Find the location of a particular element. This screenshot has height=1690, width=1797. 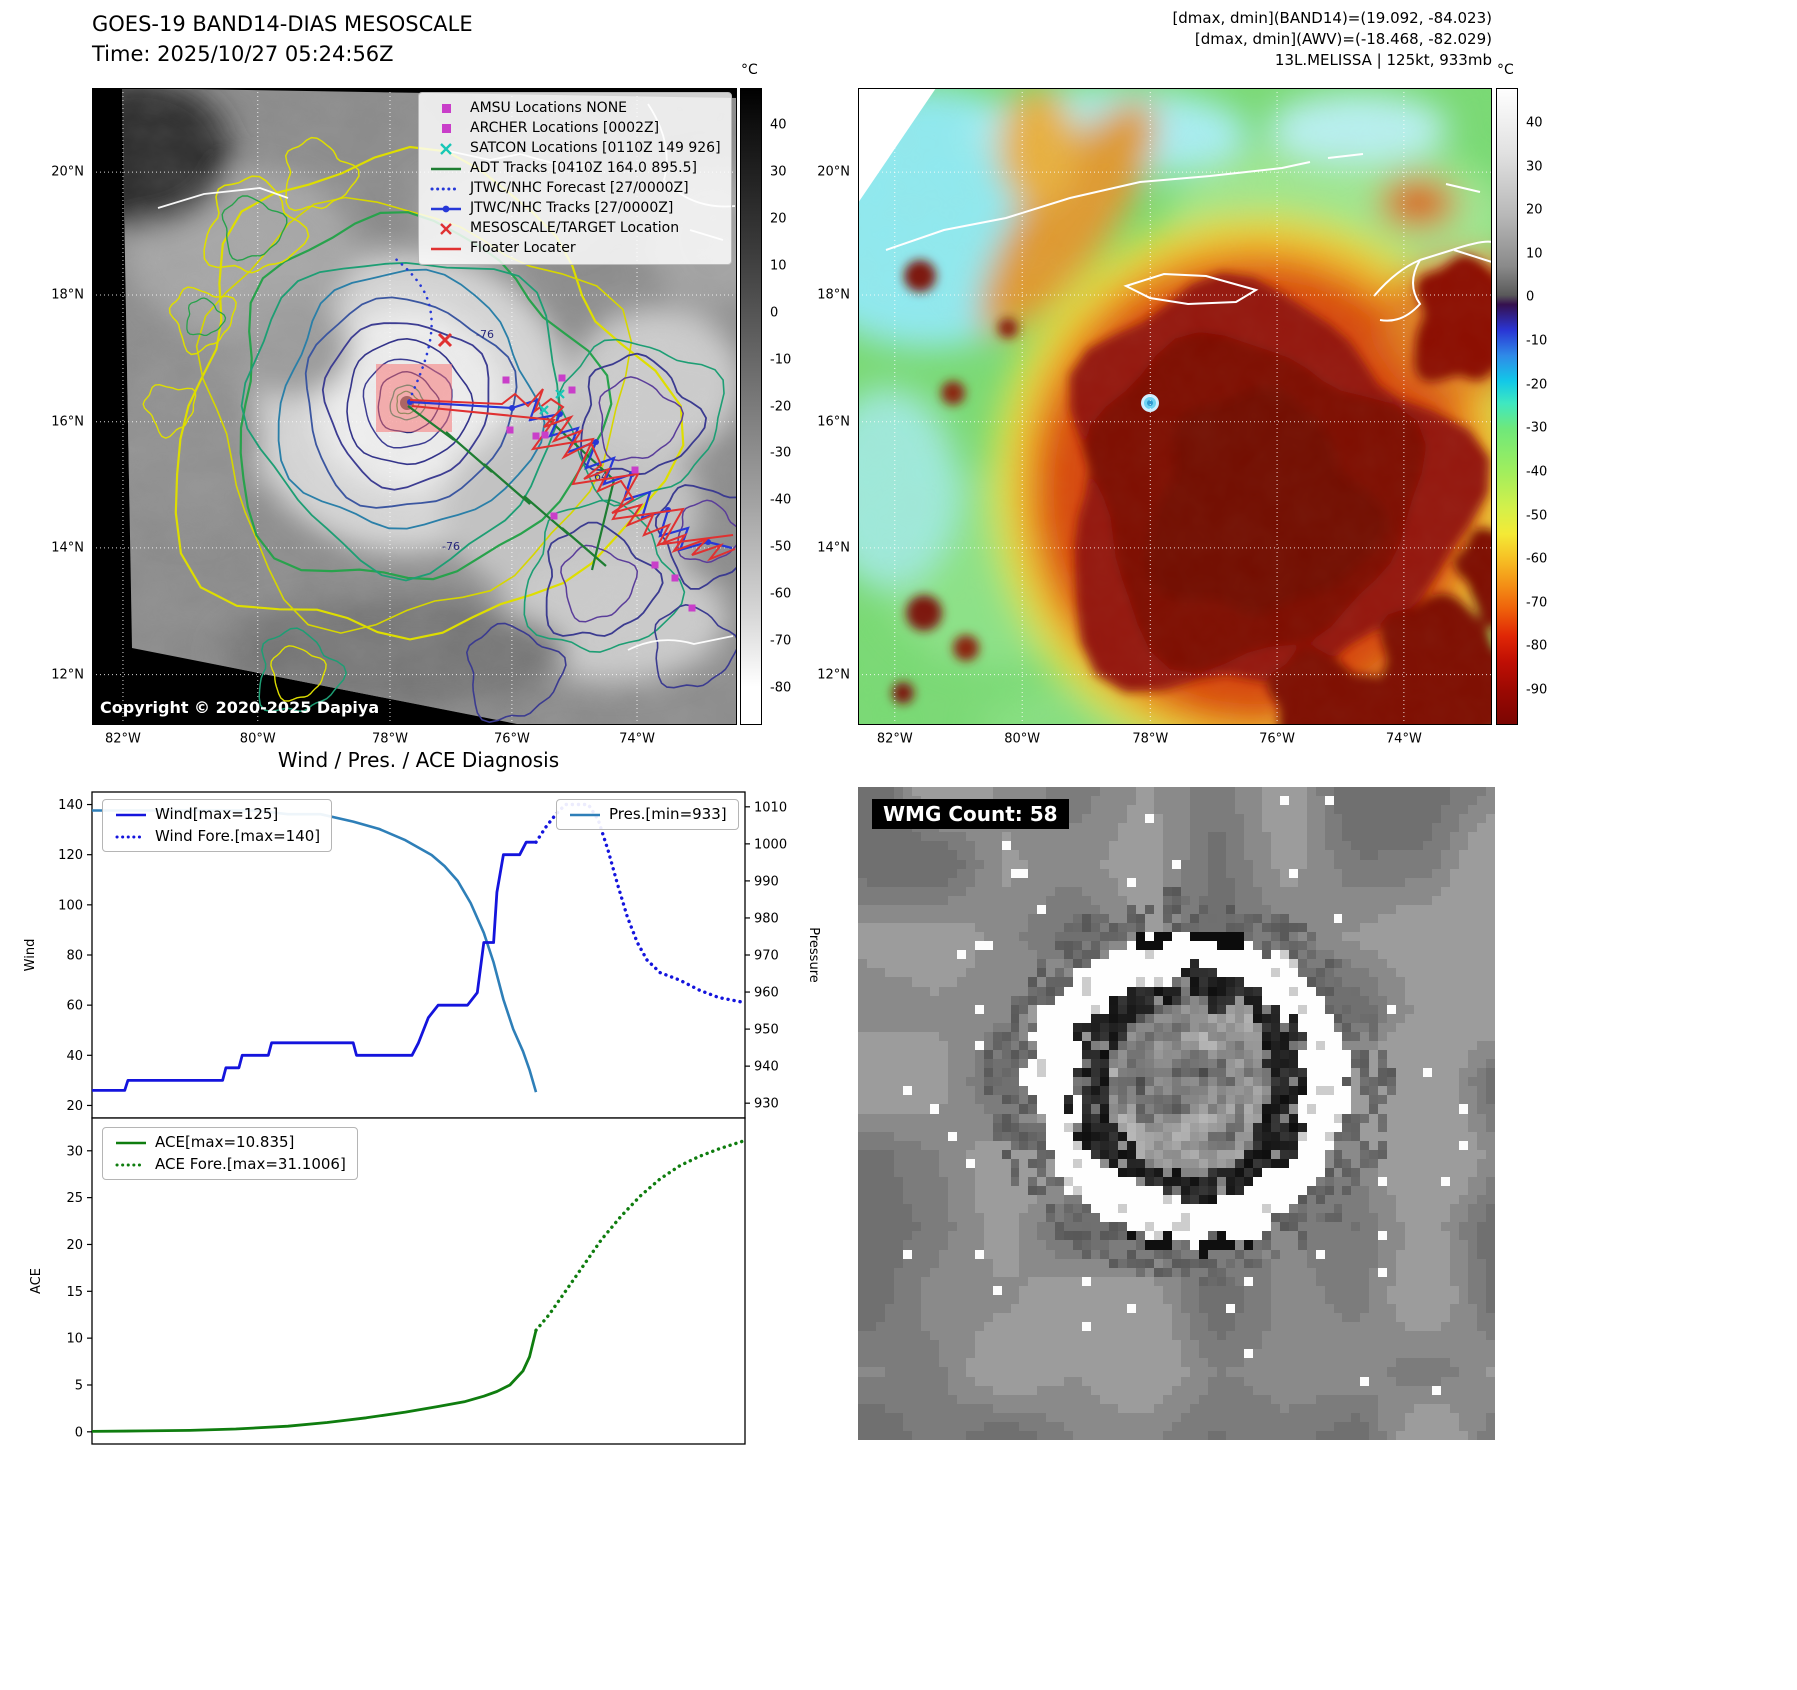

awv-gridlines is located at coordinates (1175, 406).